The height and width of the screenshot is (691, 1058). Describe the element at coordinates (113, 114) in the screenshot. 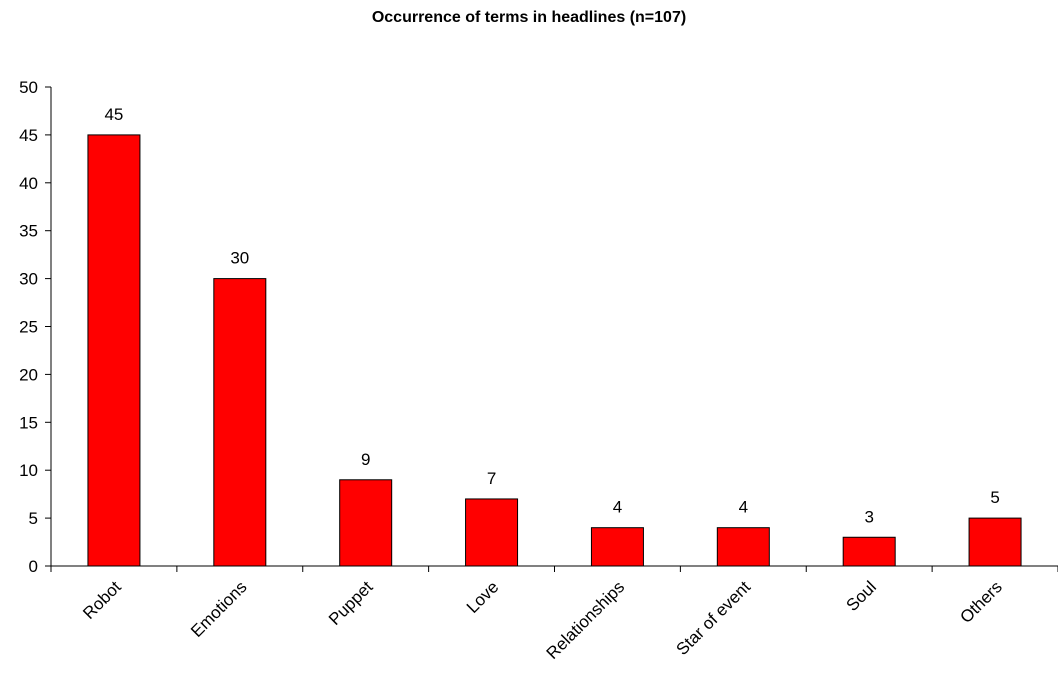

I see `data-label: 45` at that location.